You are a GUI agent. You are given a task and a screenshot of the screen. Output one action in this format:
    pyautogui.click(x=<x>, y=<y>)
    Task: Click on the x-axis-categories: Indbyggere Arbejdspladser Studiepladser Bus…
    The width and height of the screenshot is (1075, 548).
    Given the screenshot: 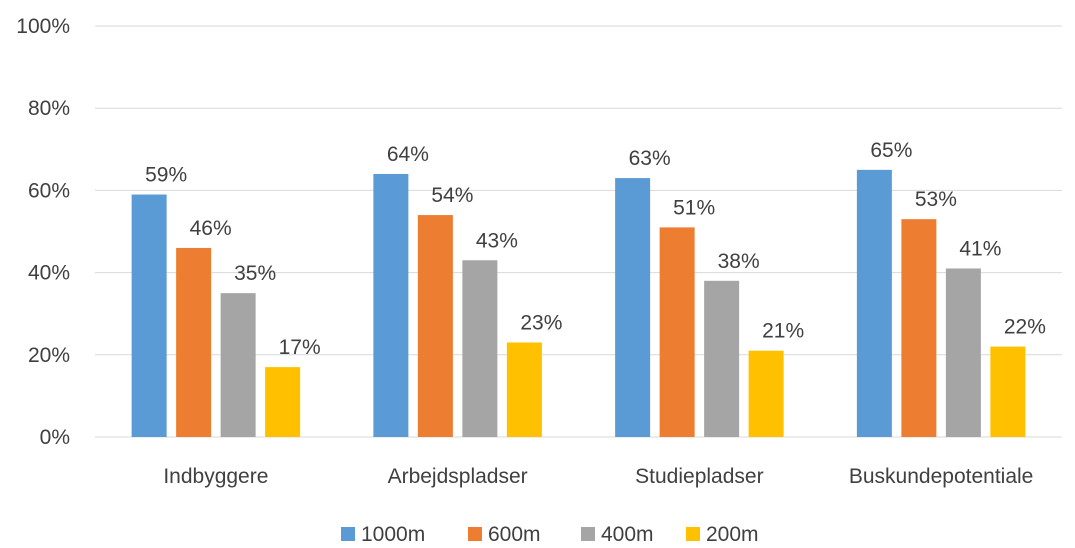 What is the action you would take?
    pyautogui.click(x=598, y=476)
    